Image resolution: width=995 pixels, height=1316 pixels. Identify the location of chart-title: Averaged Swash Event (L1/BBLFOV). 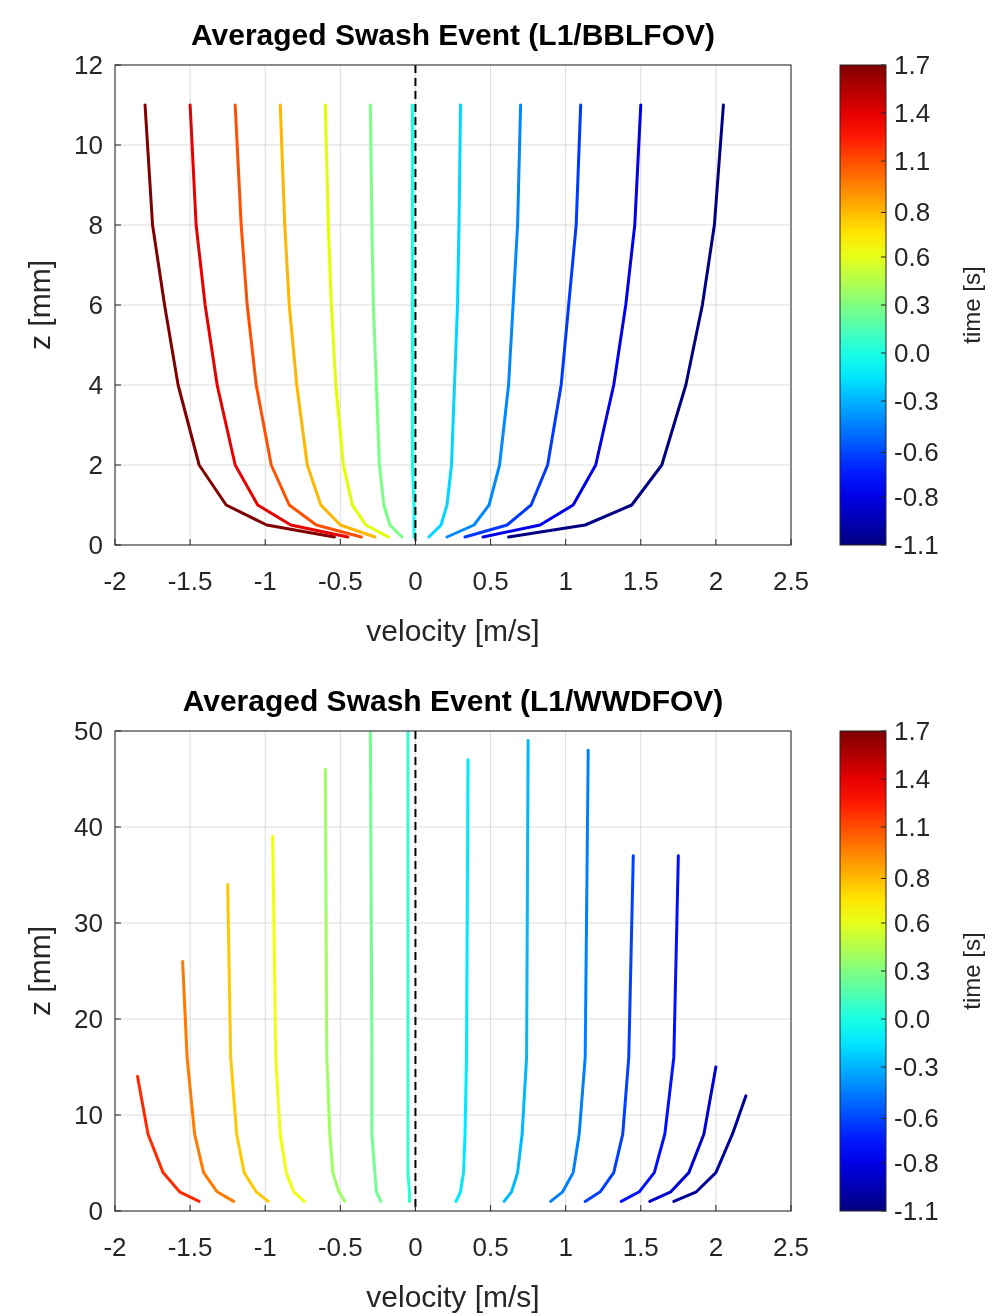
(453, 34).